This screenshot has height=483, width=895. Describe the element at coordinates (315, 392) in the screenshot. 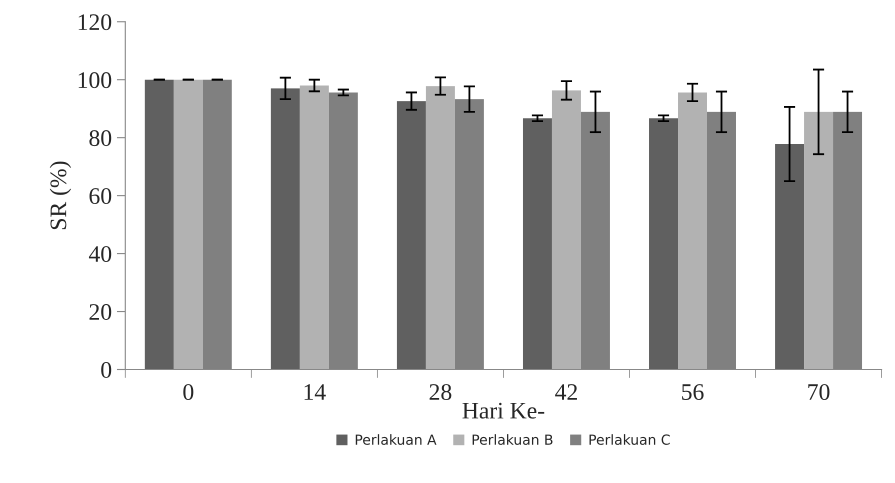

I see `x-tick-label: 14` at that location.